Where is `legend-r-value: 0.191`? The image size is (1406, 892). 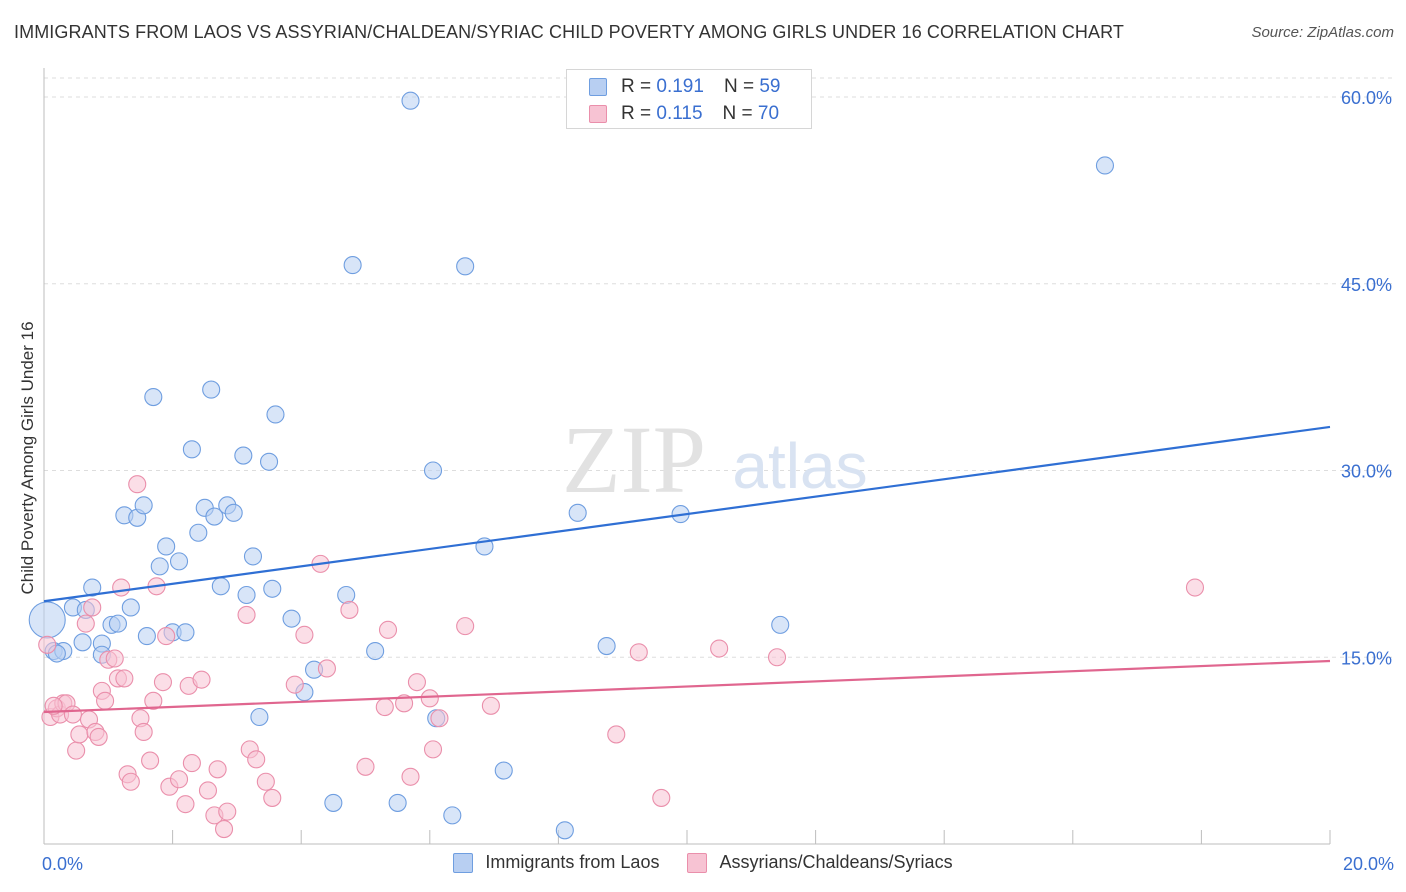 legend-r-value: 0.191 is located at coordinates (680, 86).